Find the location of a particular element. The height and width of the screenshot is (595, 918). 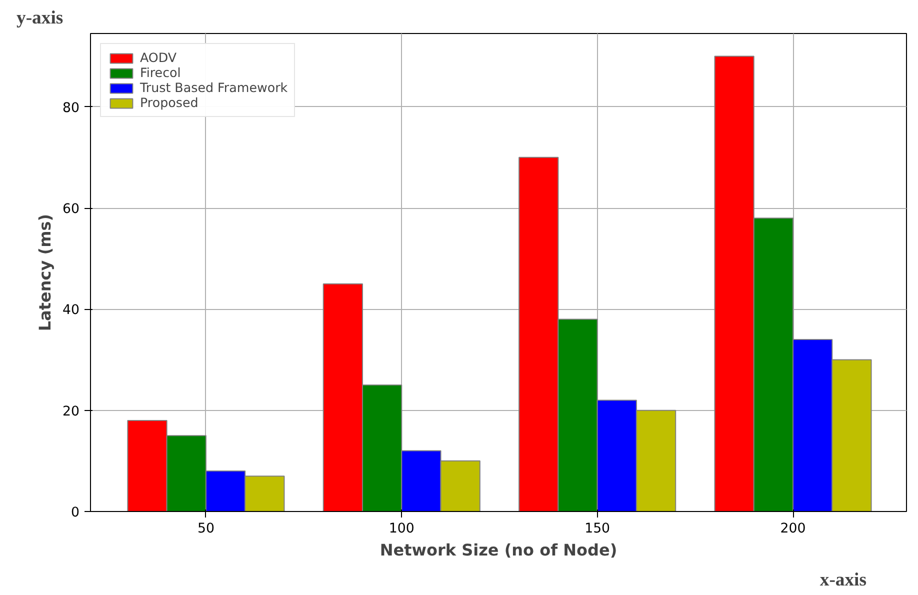

y-tick-label: 20 is located at coordinates (71, 412).